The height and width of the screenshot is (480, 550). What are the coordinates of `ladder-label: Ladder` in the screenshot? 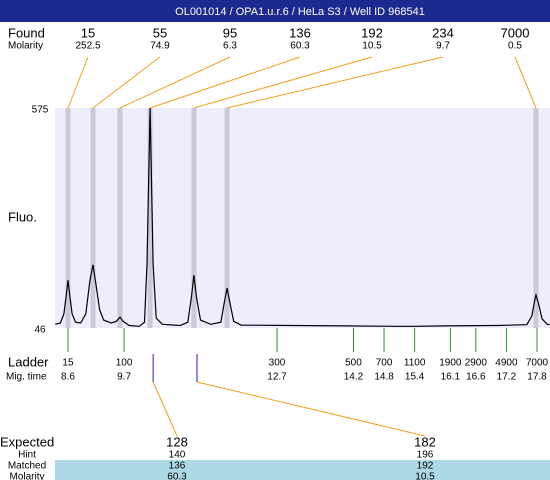 It's located at (28, 361).